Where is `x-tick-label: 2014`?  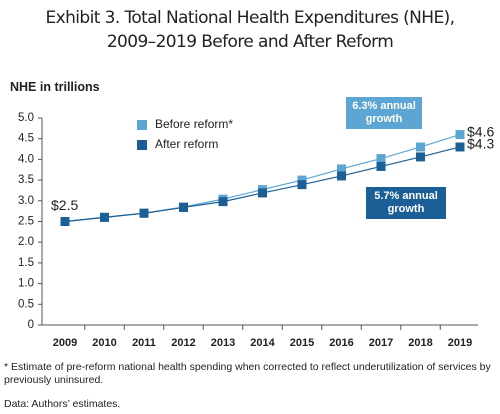
x-tick-label: 2014 is located at coordinates (262, 343).